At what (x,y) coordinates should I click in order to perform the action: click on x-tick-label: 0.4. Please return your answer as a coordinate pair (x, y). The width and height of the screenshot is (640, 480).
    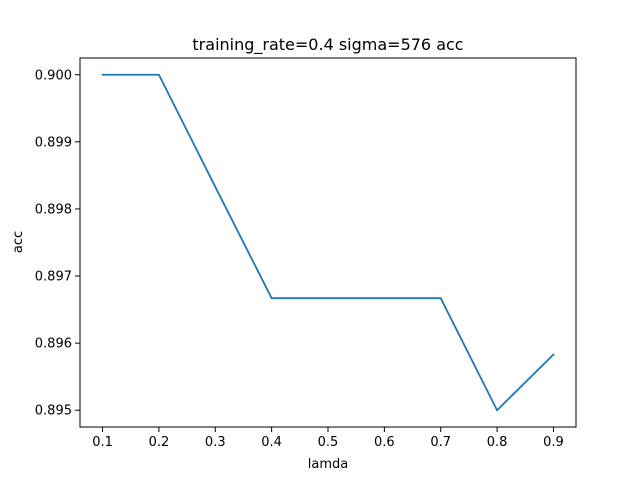
    Looking at the image, I should click on (271, 442).